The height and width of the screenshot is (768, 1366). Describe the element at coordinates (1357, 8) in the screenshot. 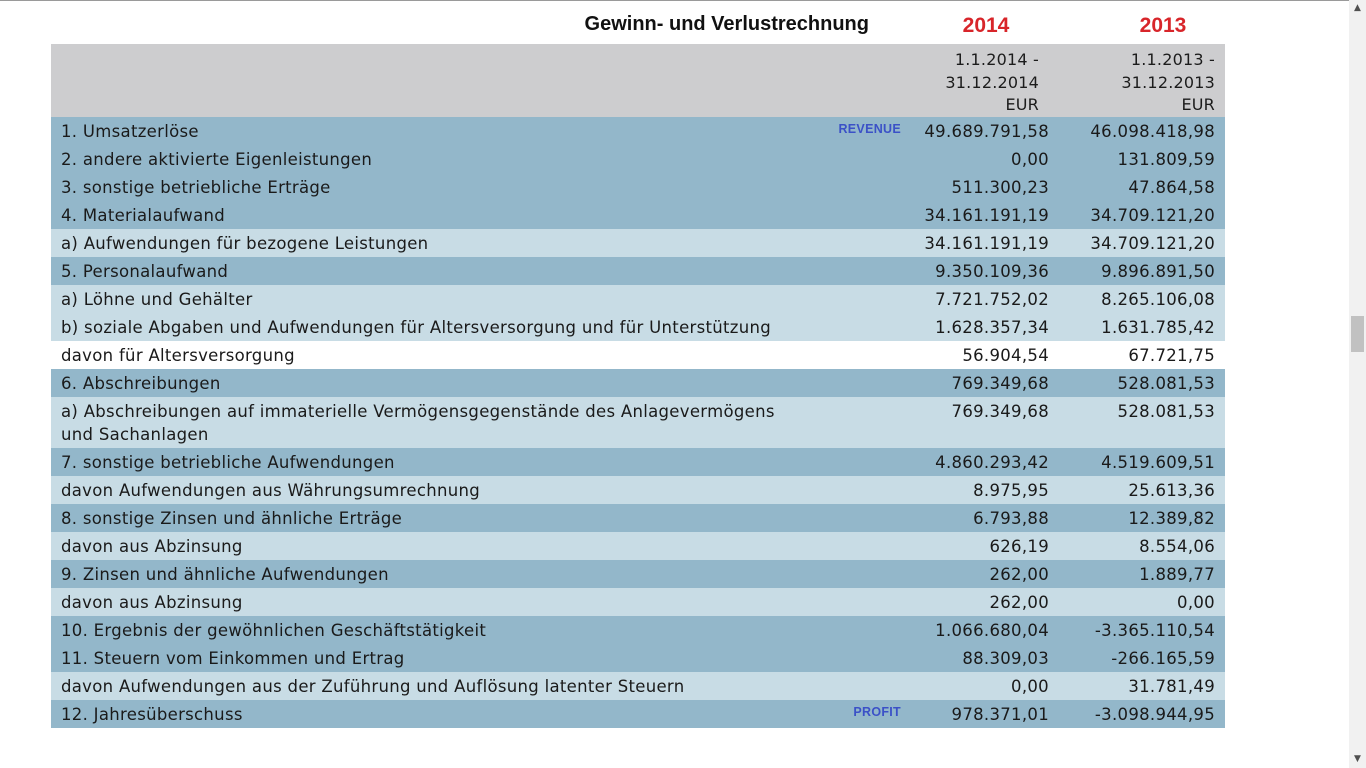

I see `scroll-up-arrow-icon: ▲` at that location.